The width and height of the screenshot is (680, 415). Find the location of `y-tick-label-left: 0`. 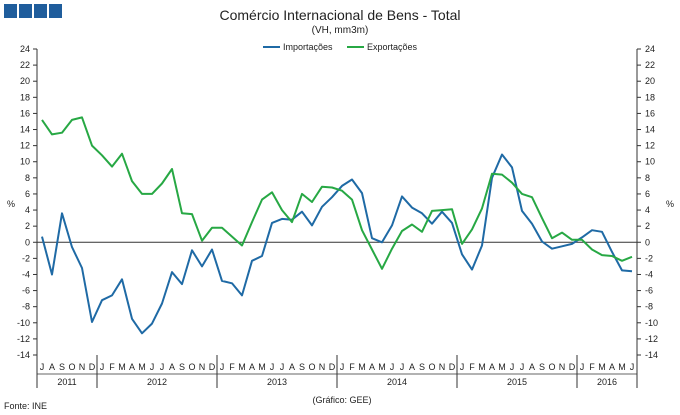

y-tick-label-left: 0 is located at coordinates (27, 242).